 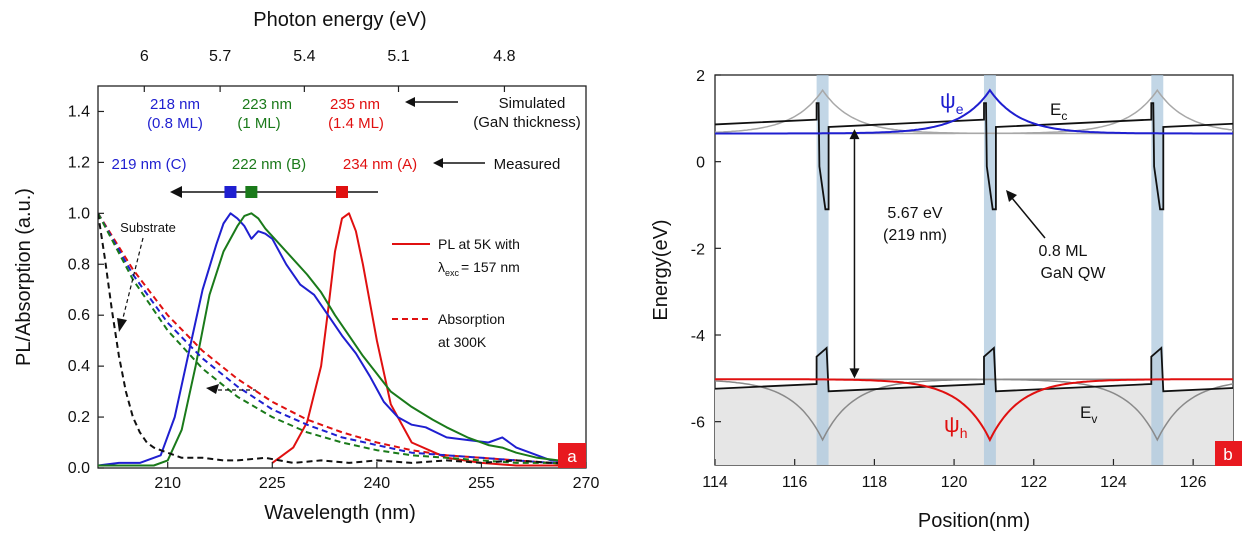 I want to click on sim-label-green-2: (1 ML), so click(x=258, y=123).